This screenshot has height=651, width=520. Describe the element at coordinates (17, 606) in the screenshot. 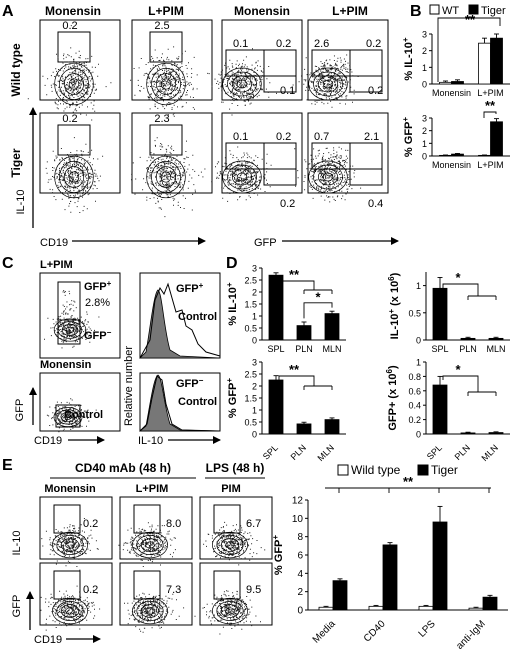

I see `e-ylabel-gfp: GFP` at that location.